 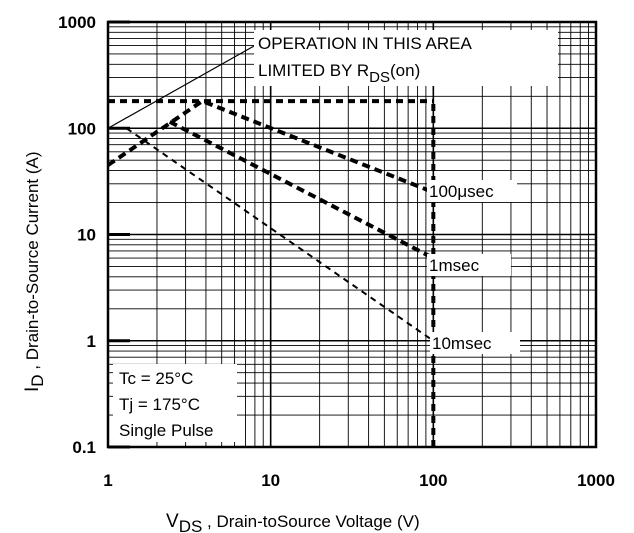 I want to click on label-bg-1ms, so click(x=469, y=265).